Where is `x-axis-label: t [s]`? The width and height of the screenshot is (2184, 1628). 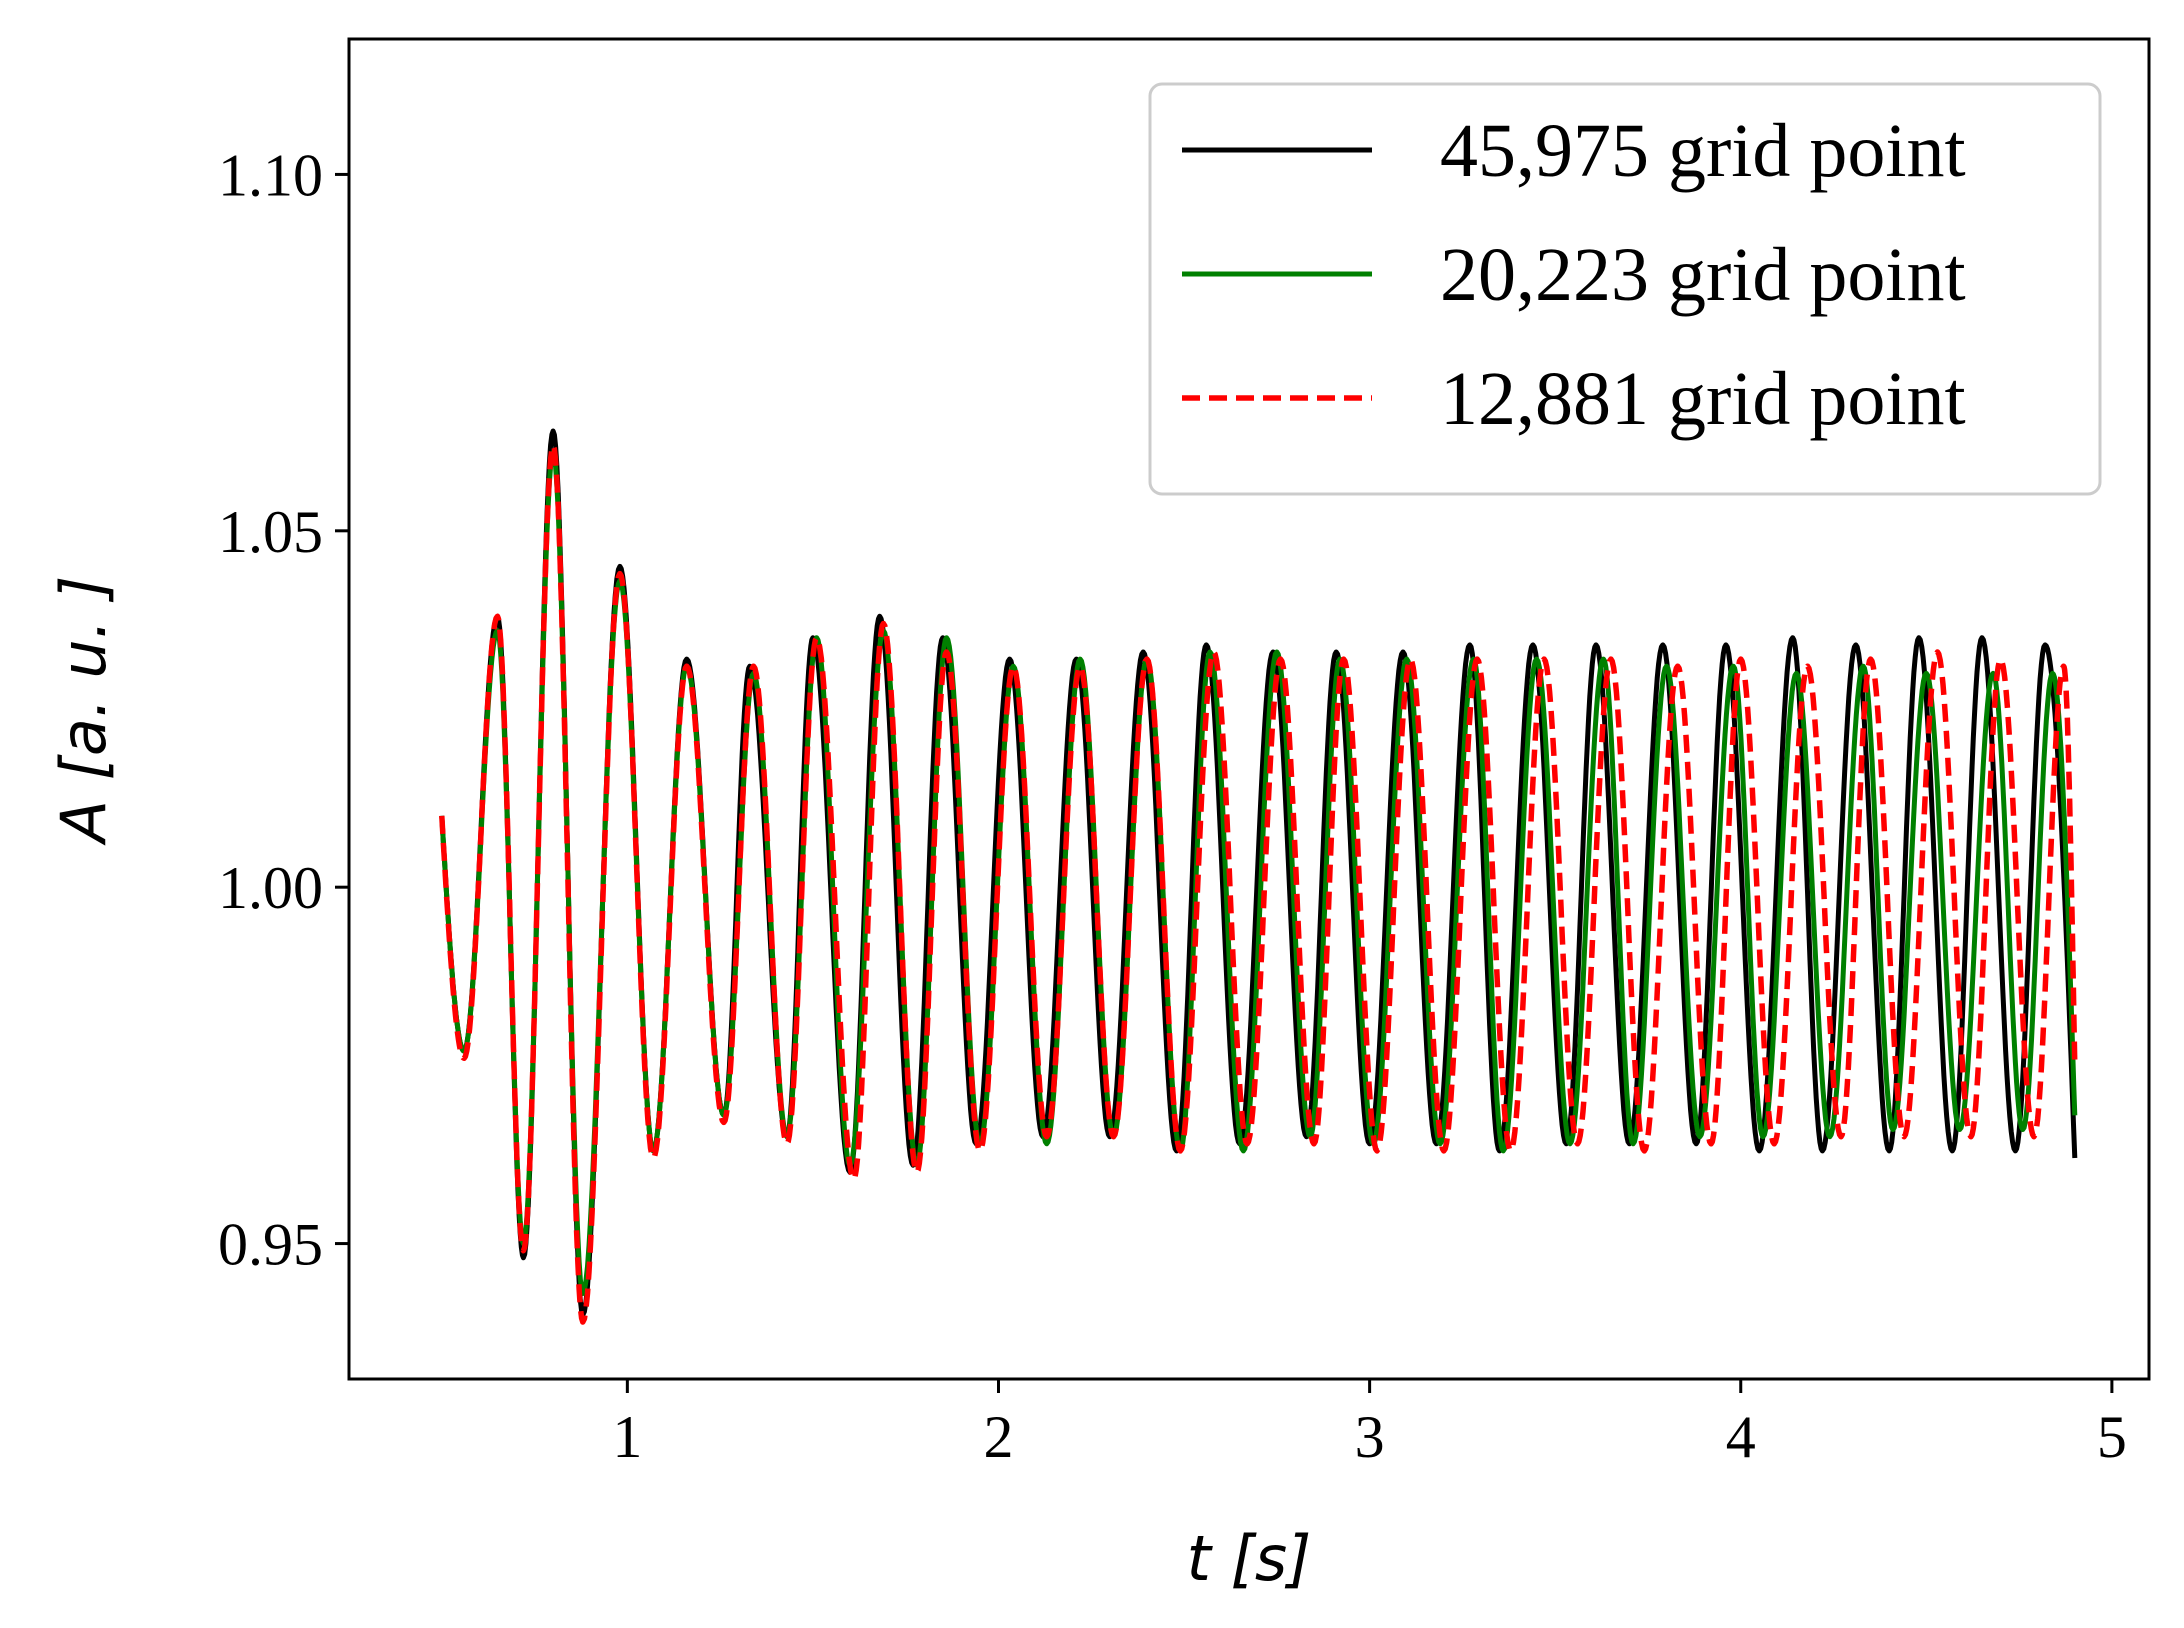 x-axis-label: t [s] is located at coordinates (1249, 1558).